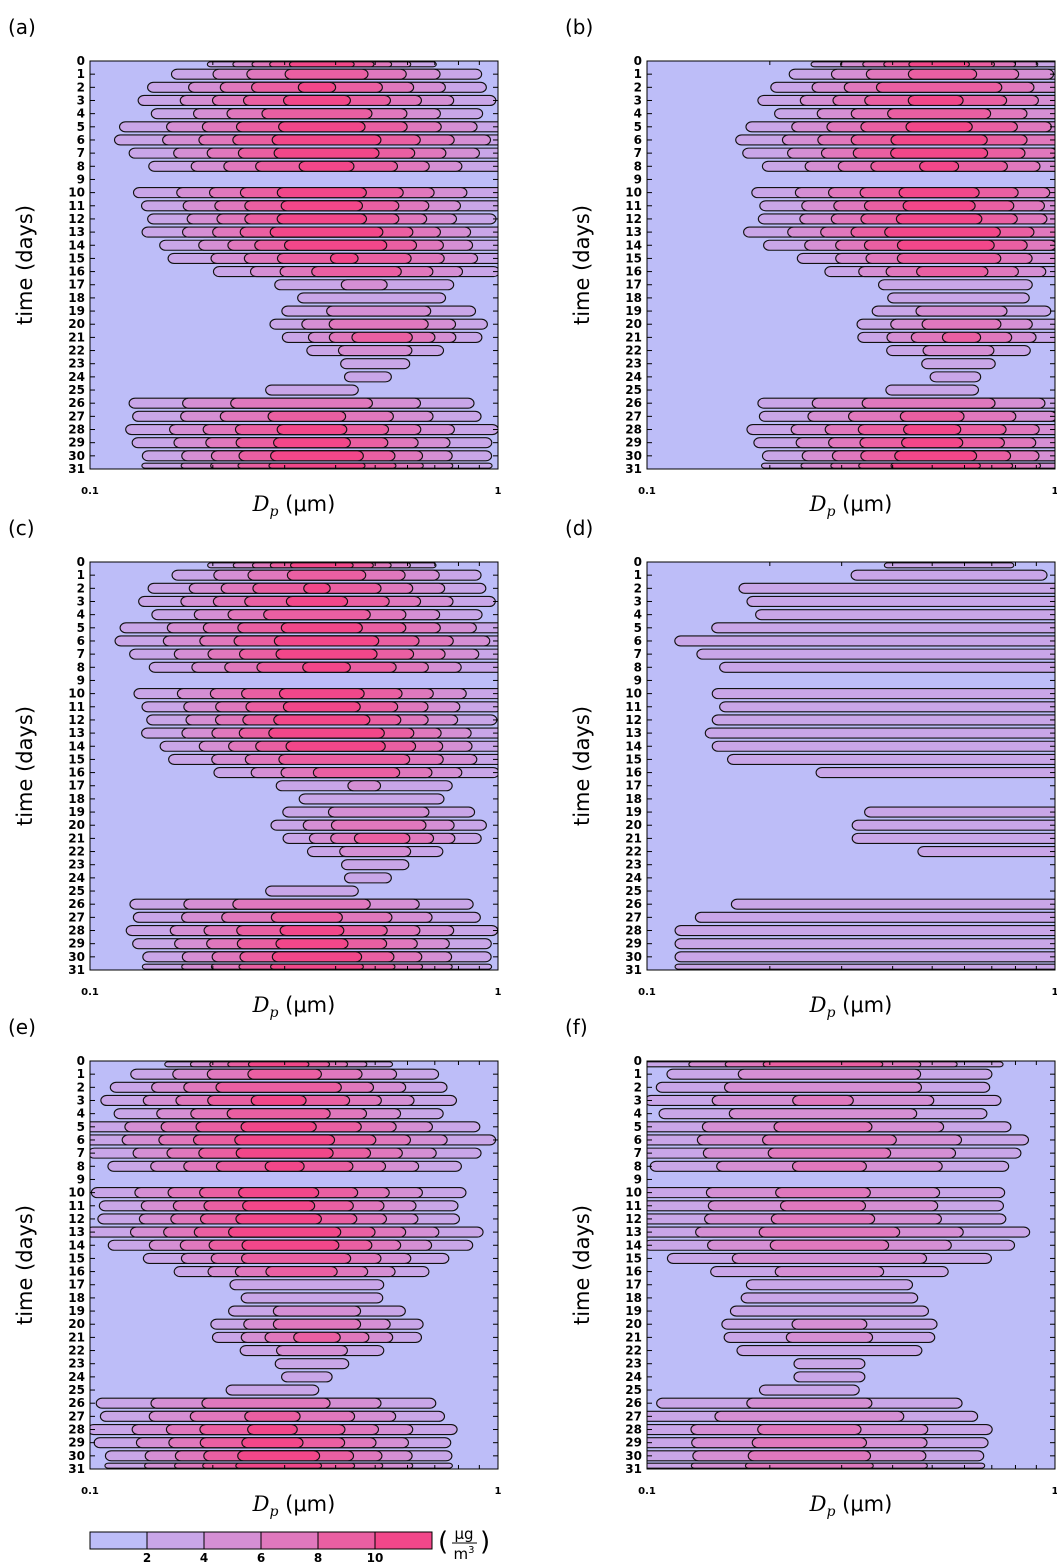  What do you see at coordinates (81, 1074) in the screenshot?
I see `y-tick-label: 1` at bounding box center [81, 1074].